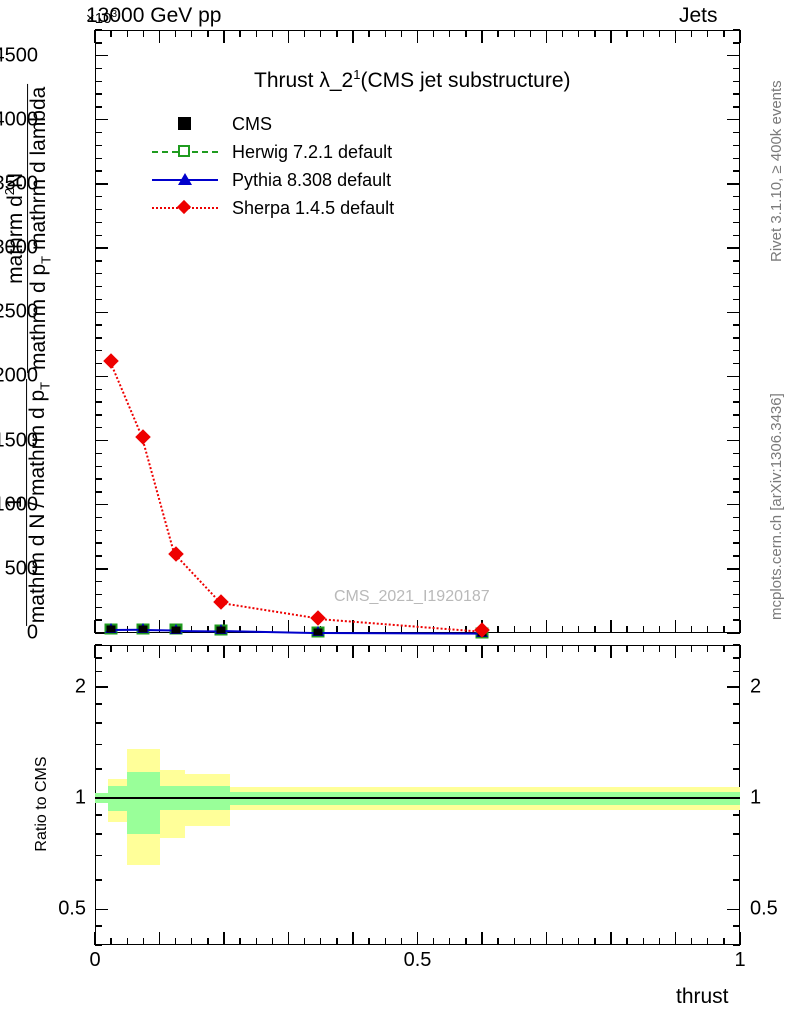 Image resolution: width=786 pixels, height=1024 pixels. What do you see at coordinates (698, 15) in the screenshot?
I see `analysis-category-label: Jets` at bounding box center [698, 15].